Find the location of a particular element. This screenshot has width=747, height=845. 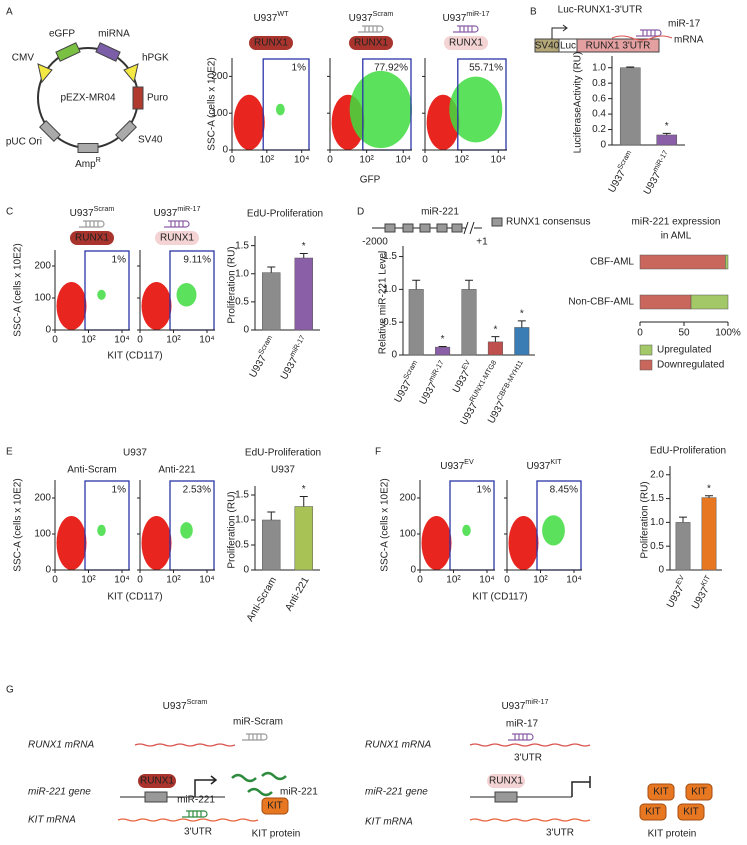

plot-title: Anti-221 is located at coordinates (177, 470).